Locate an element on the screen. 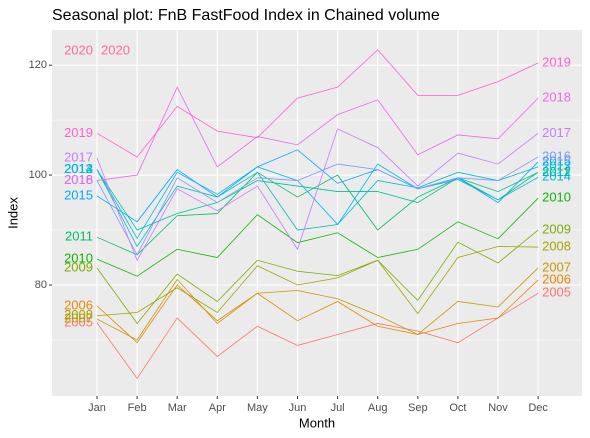 This screenshot has height=438, width=590. x-tick-label: Nov is located at coordinates (498, 408).